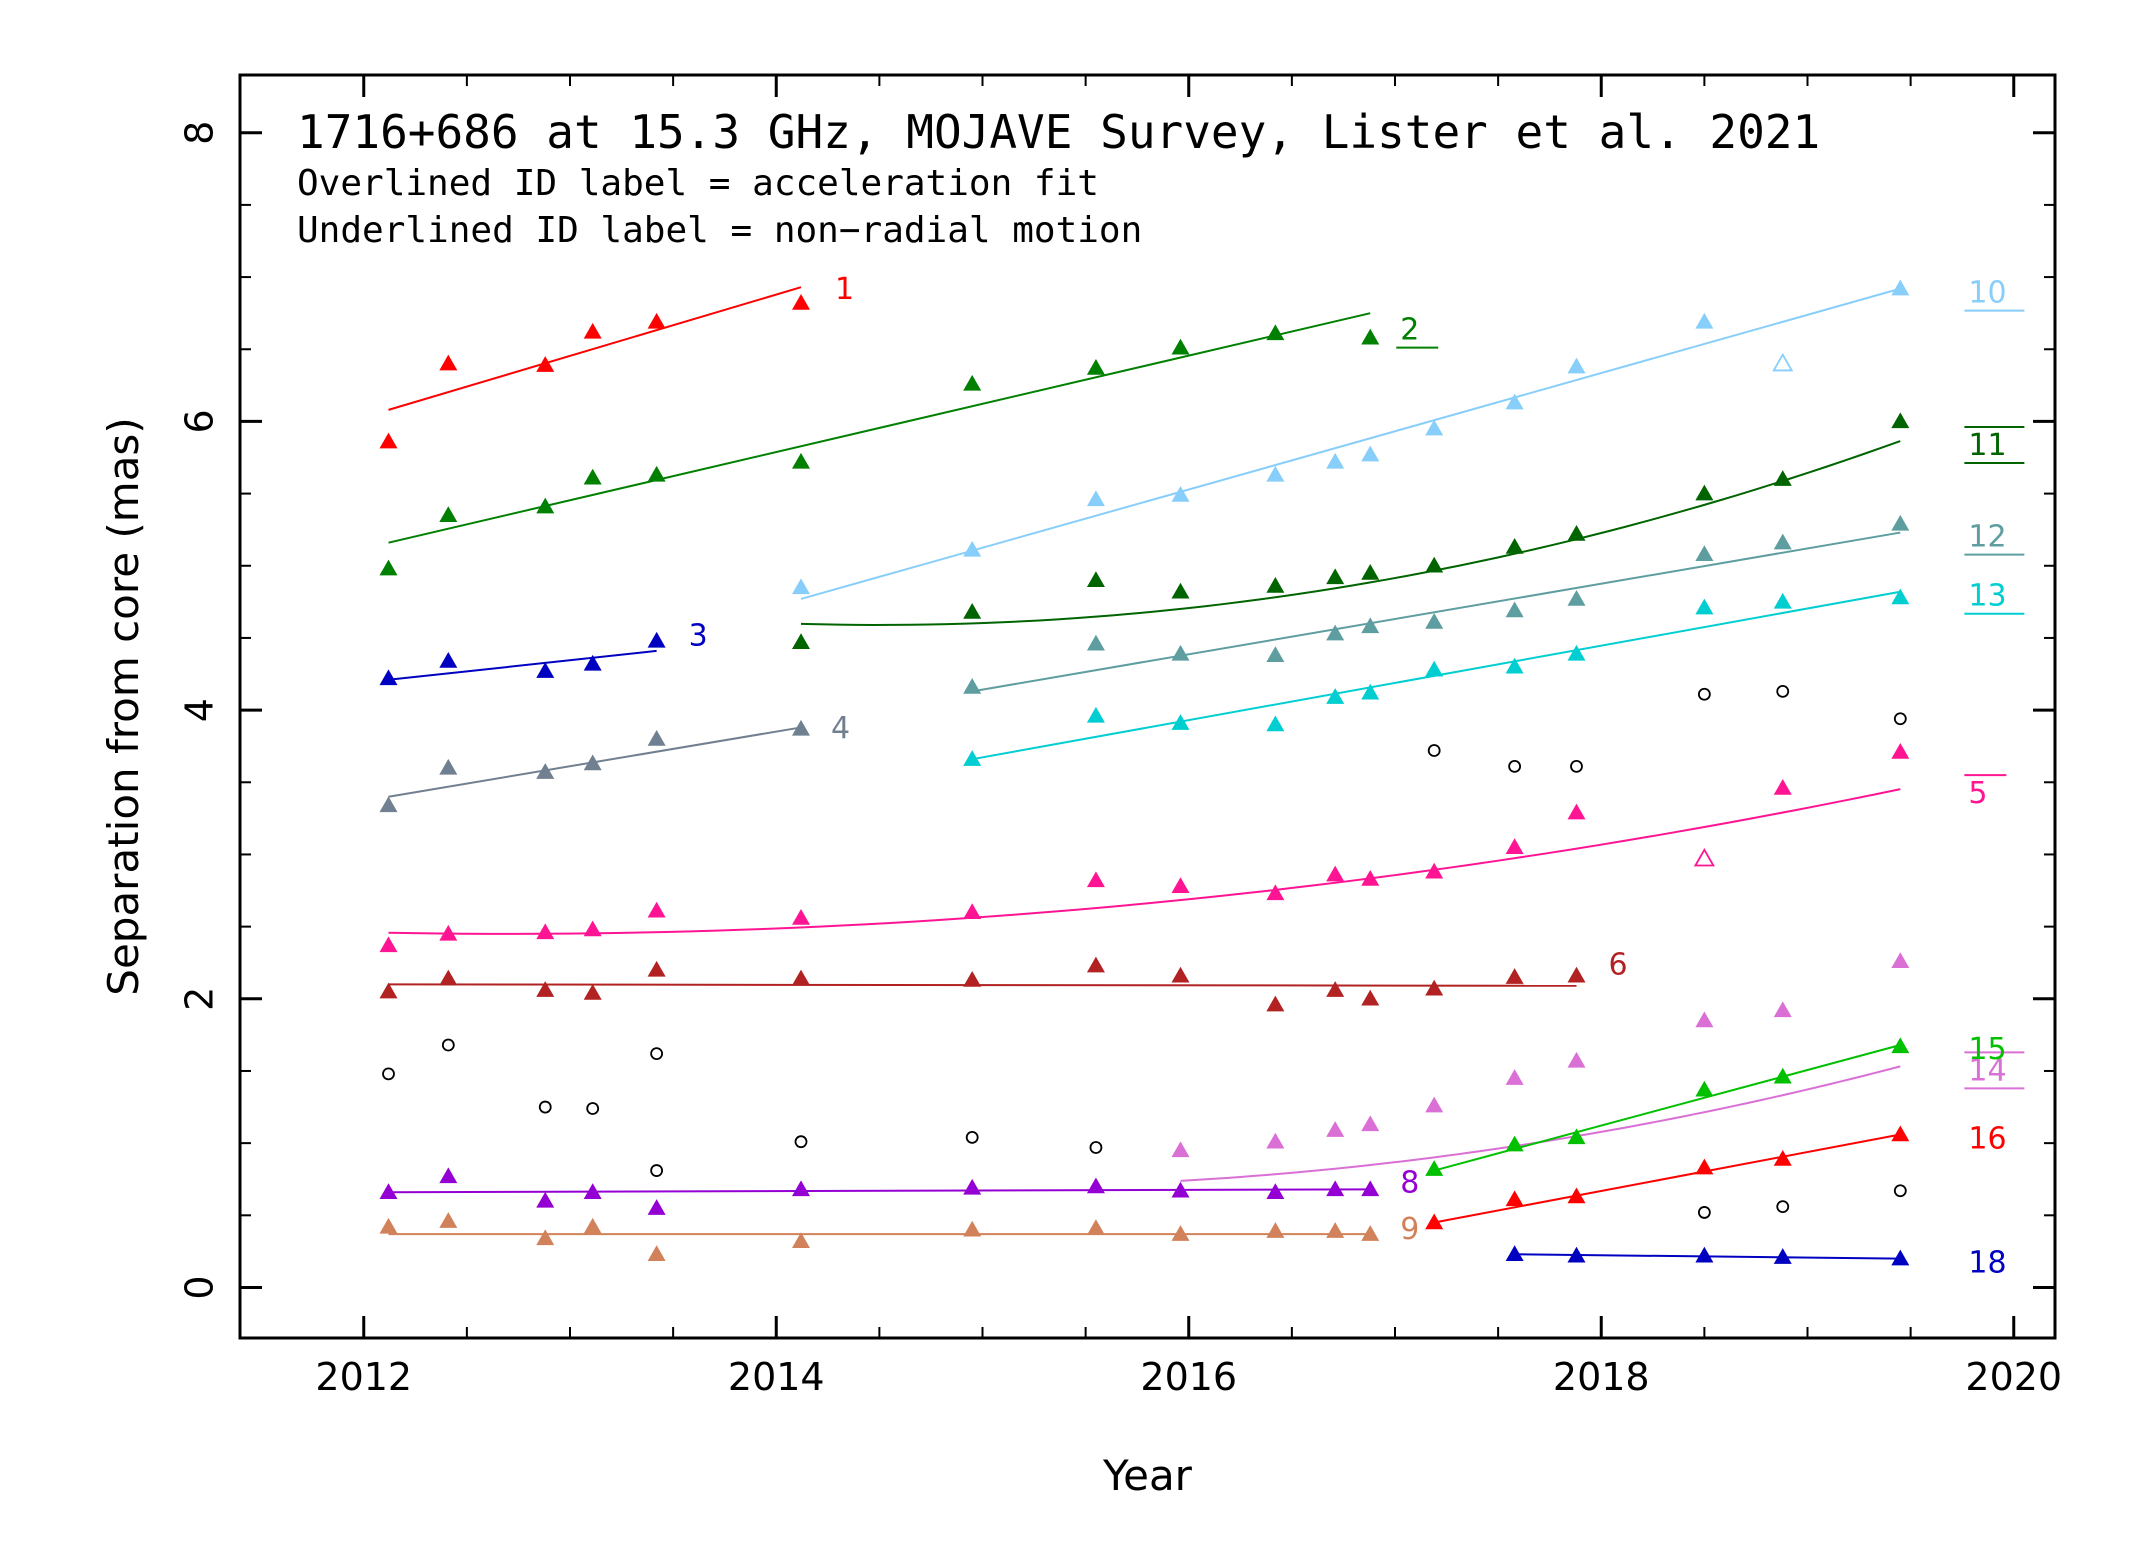  What do you see at coordinates (1977, 793) in the screenshot?
I see `series-label-5: 5` at bounding box center [1977, 793].